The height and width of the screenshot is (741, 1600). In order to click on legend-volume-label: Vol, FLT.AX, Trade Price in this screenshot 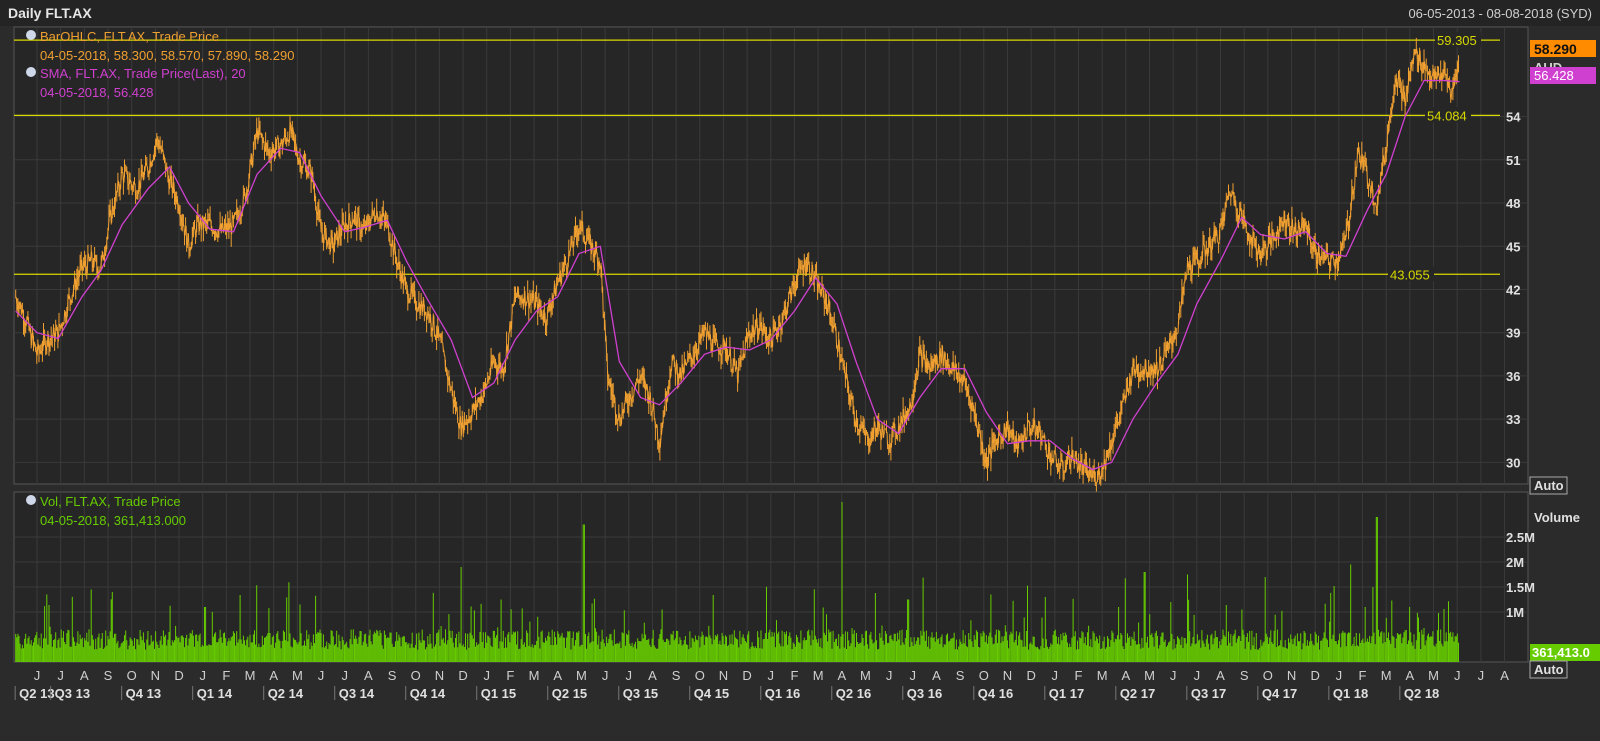, I will do `click(110, 501)`.